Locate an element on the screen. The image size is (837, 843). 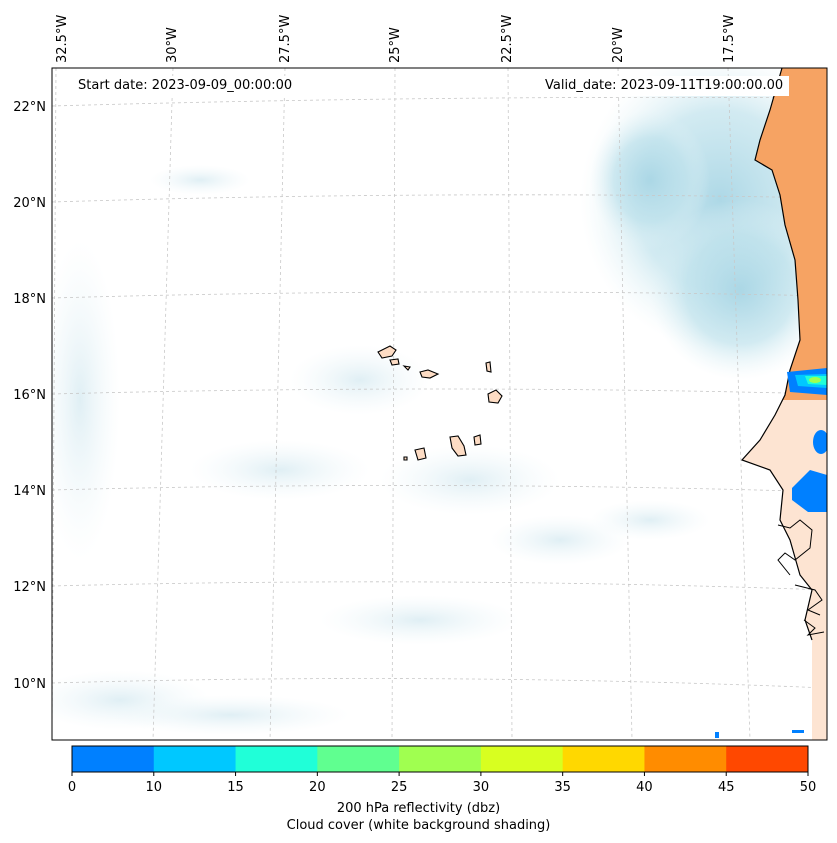
colorbar-tick-label: 40 is located at coordinates (644, 787).